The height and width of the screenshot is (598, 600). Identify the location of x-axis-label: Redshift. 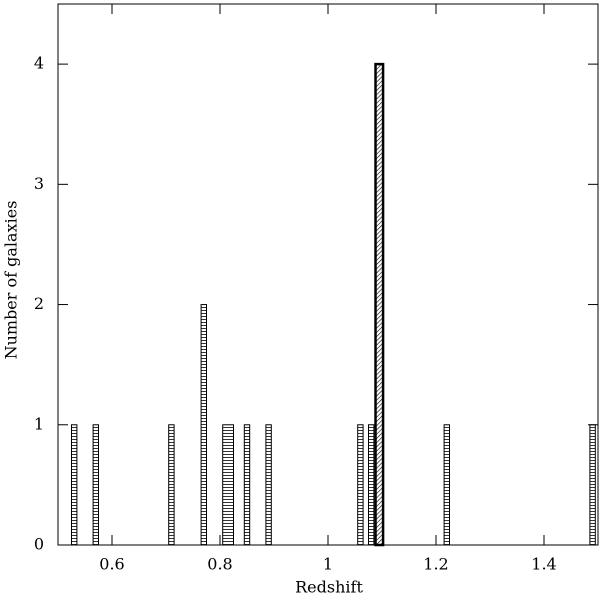
(329, 587).